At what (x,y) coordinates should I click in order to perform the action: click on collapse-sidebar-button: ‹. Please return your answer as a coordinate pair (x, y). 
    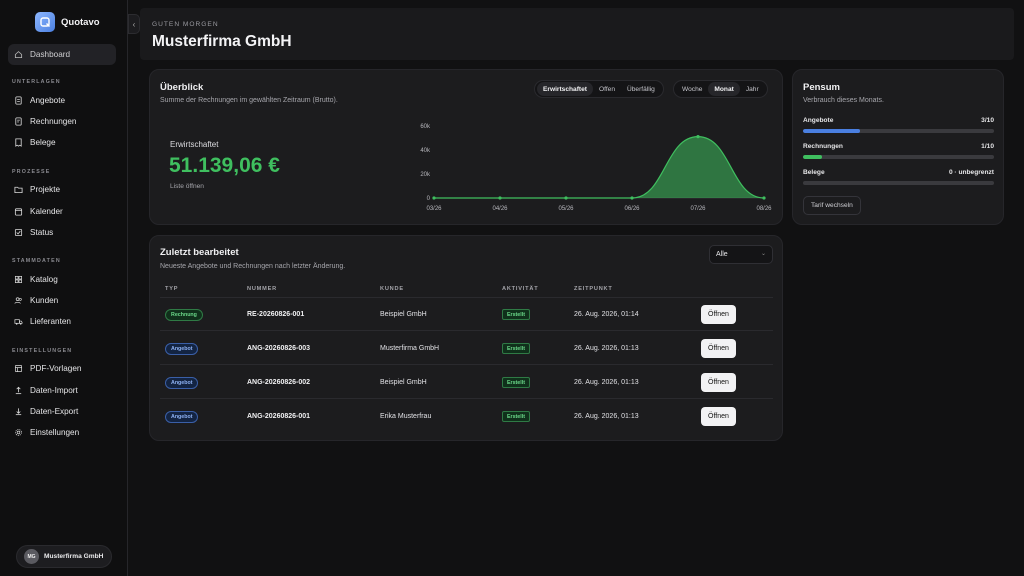
    Looking at the image, I should click on (134, 24).